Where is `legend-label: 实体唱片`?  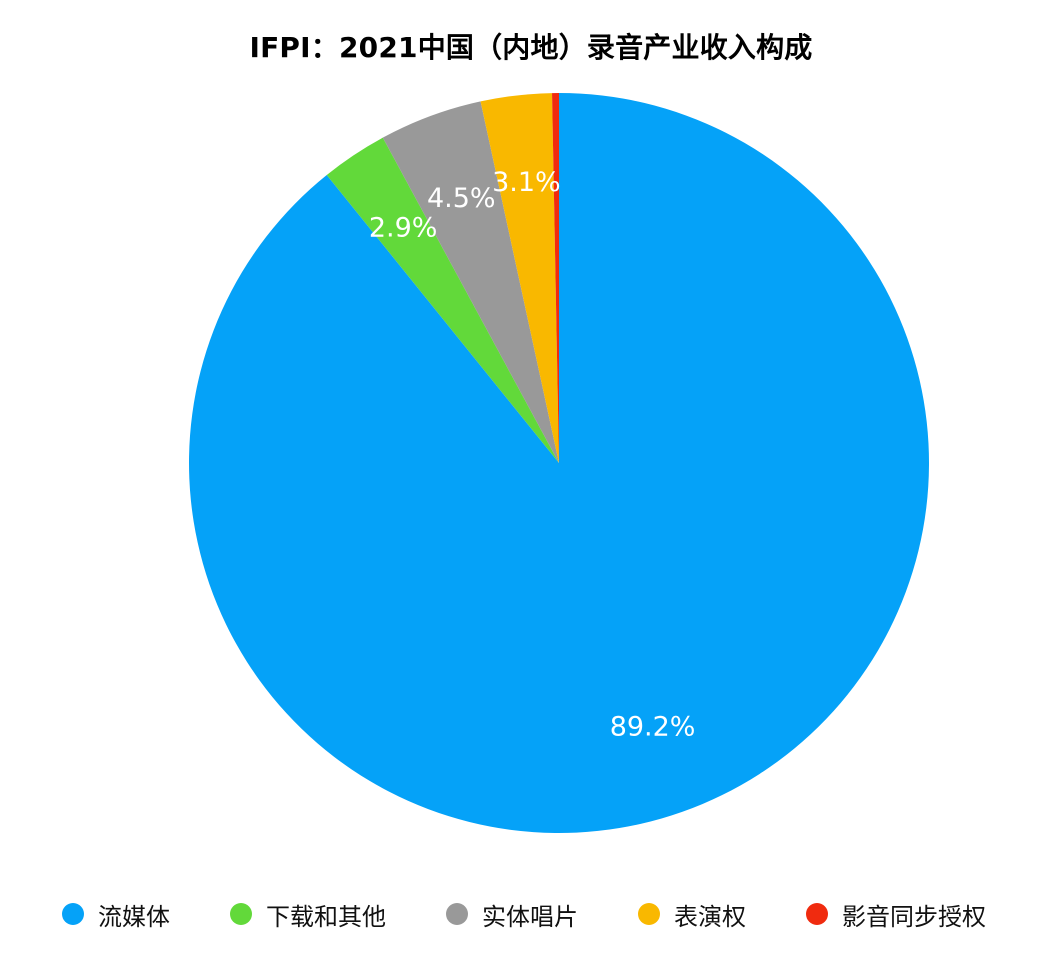 legend-label: 实体唱片 is located at coordinates (530, 916).